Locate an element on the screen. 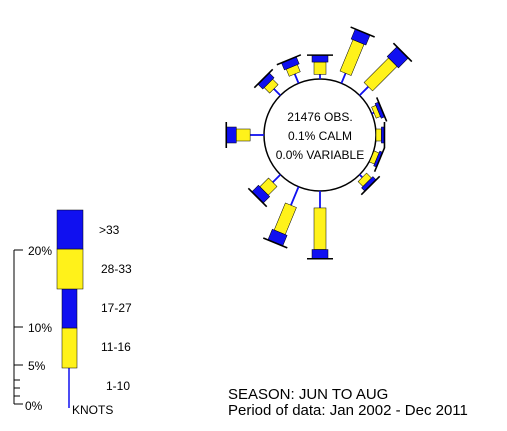 The width and height of the screenshot is (507, 431). petal-nw is located at coordinates (267, 82).